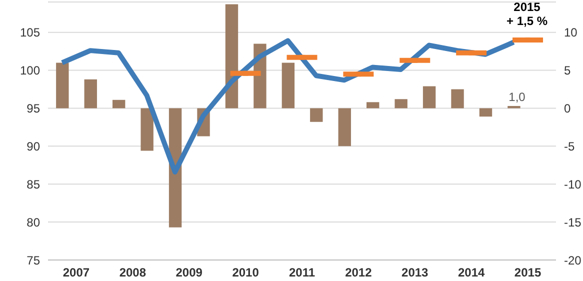 The height and width of the screenshot is (281, 583). Describe the element at coordinates (30, 33) in the screenshot. I see `y-tick-label: 105` at that location.